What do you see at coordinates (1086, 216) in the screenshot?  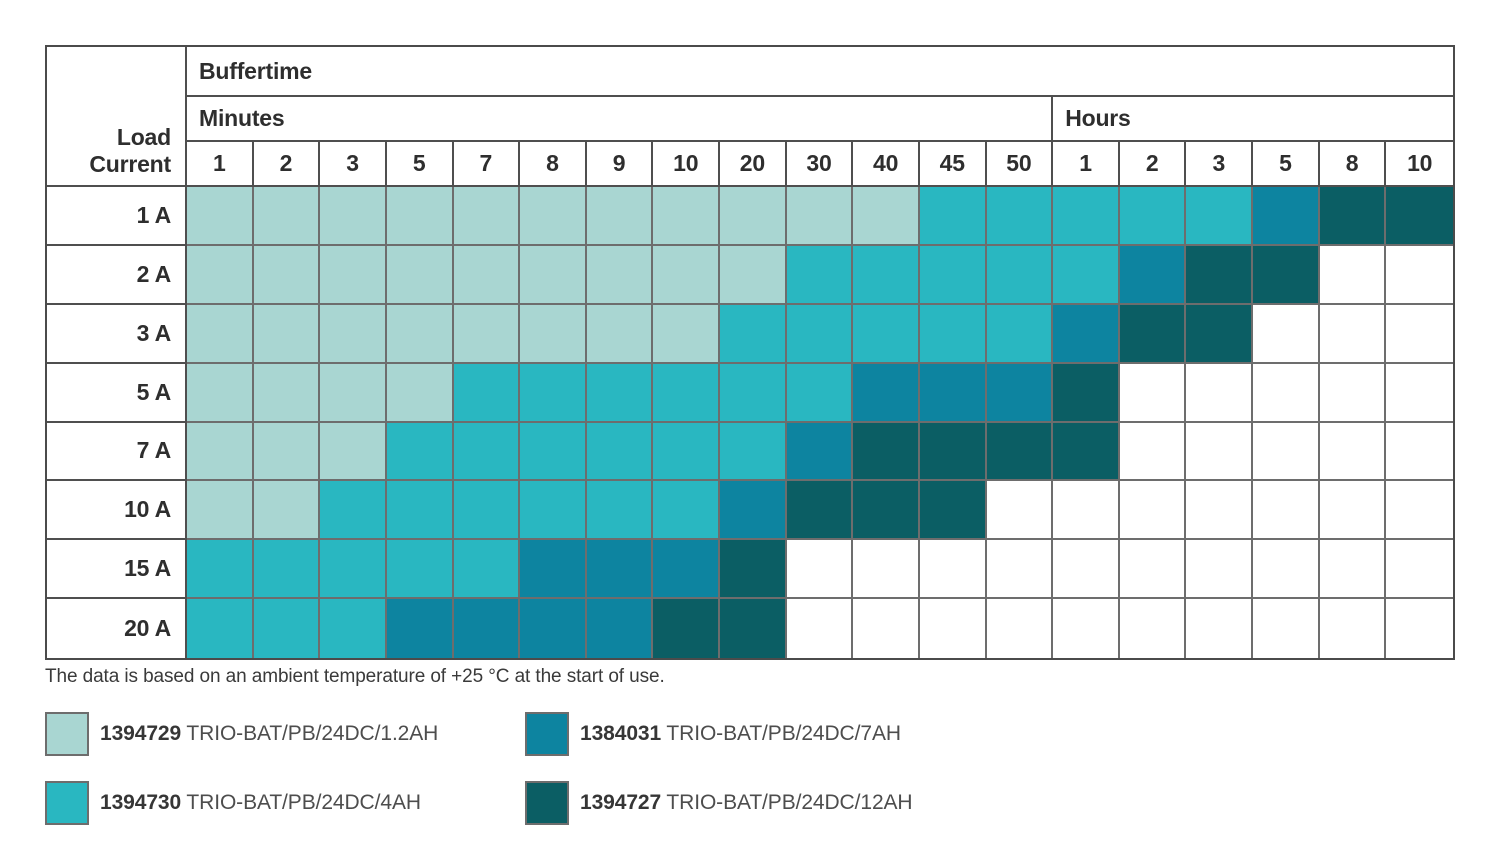 I see `buffer-cell-1A-1h` at bounding box center [1086, 216].